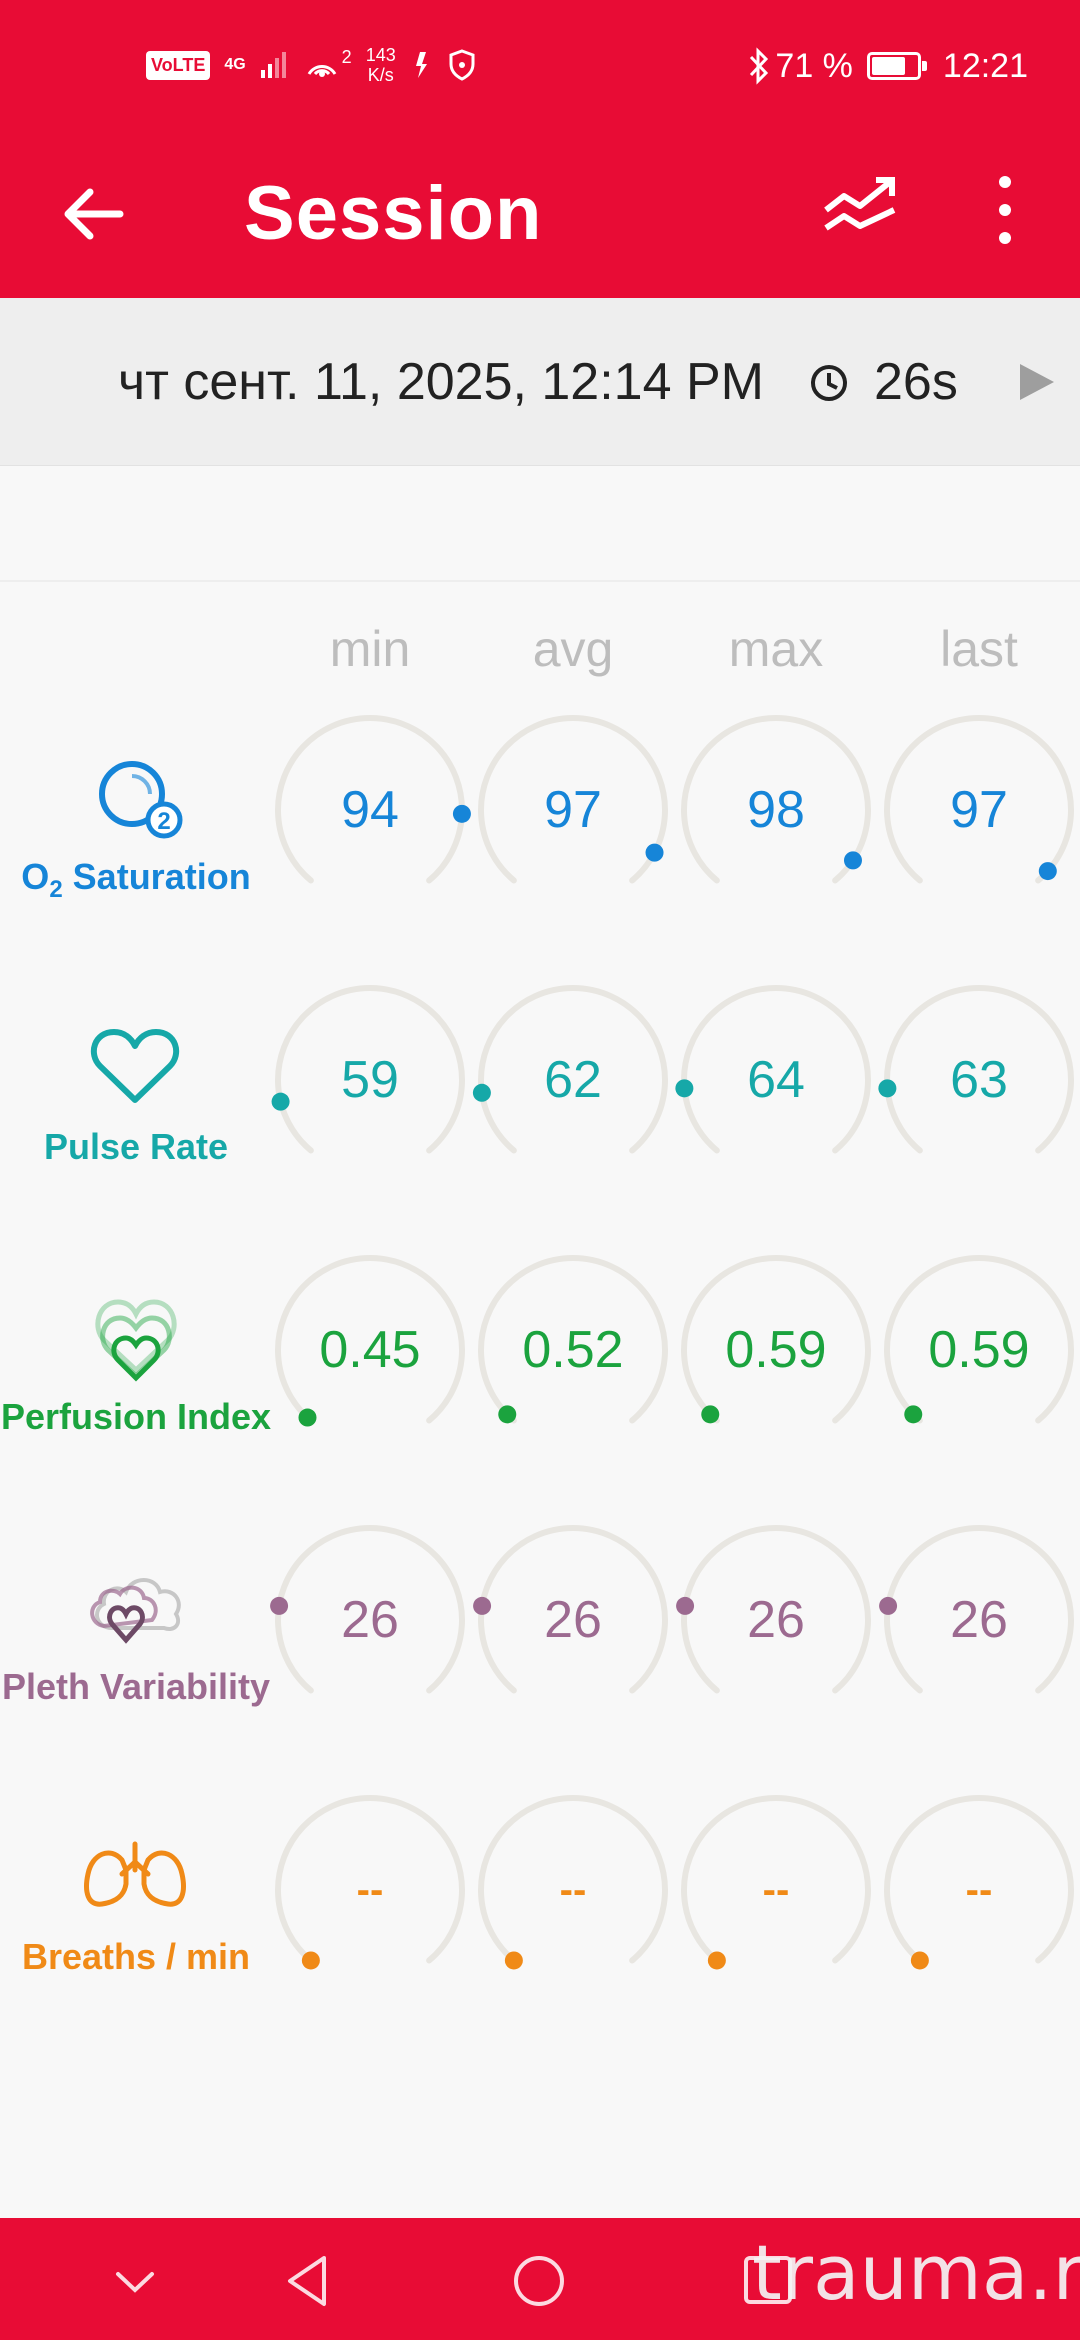  I want to click on hotspot-icon, so click(321, 70).